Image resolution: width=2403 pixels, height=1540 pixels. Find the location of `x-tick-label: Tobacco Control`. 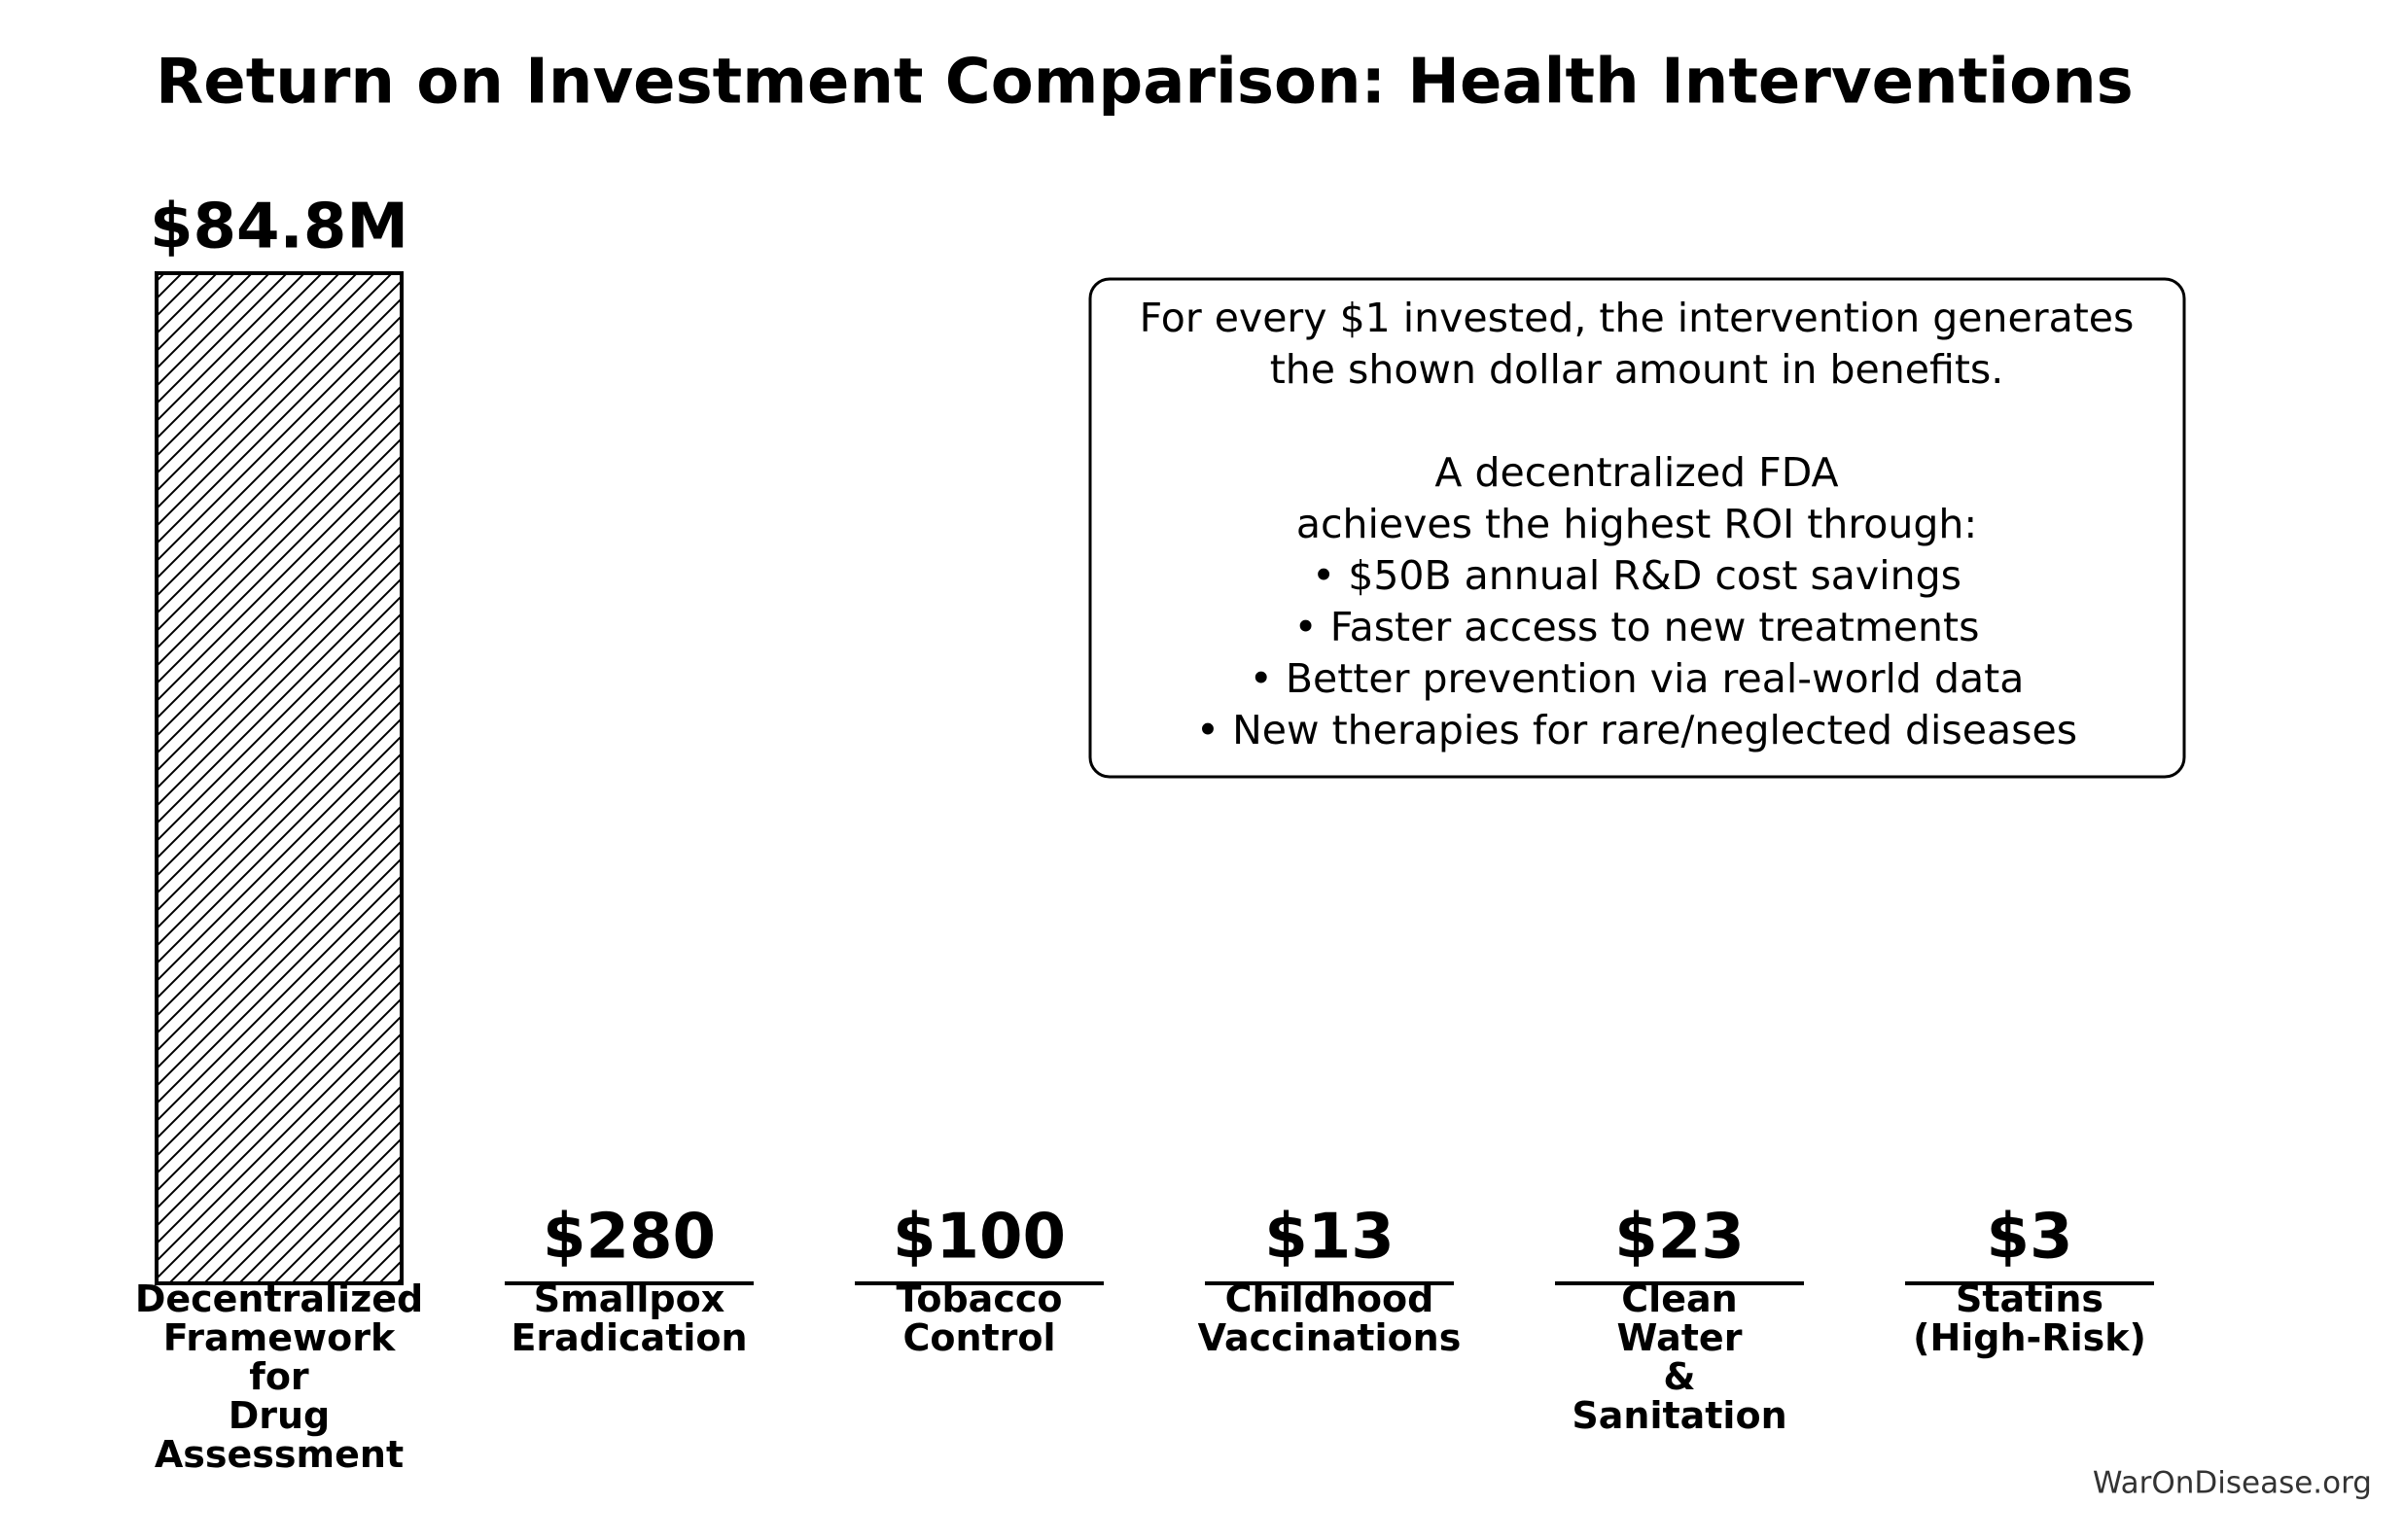

x-tick-label: Tobacco Control is located at coordinates (980, 1318).